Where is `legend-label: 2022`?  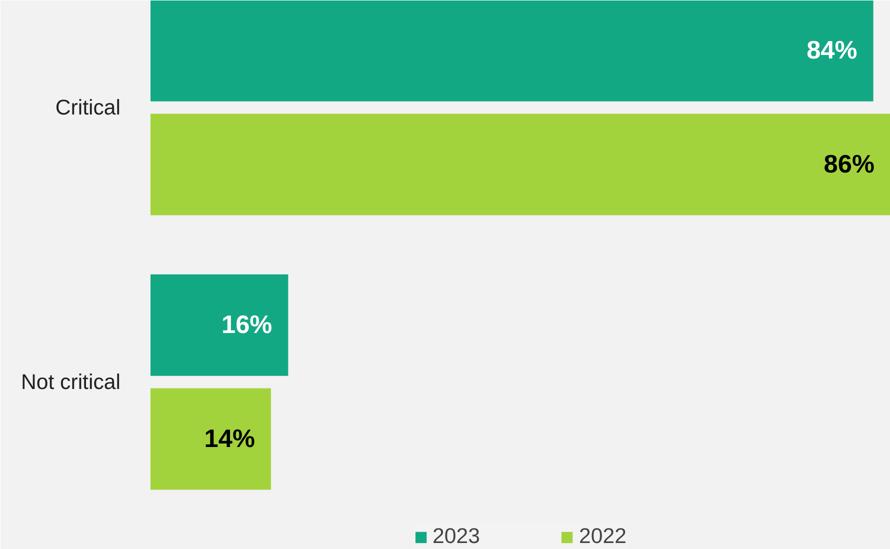 legend-label: 2022 is located at coordinates (602, 536).